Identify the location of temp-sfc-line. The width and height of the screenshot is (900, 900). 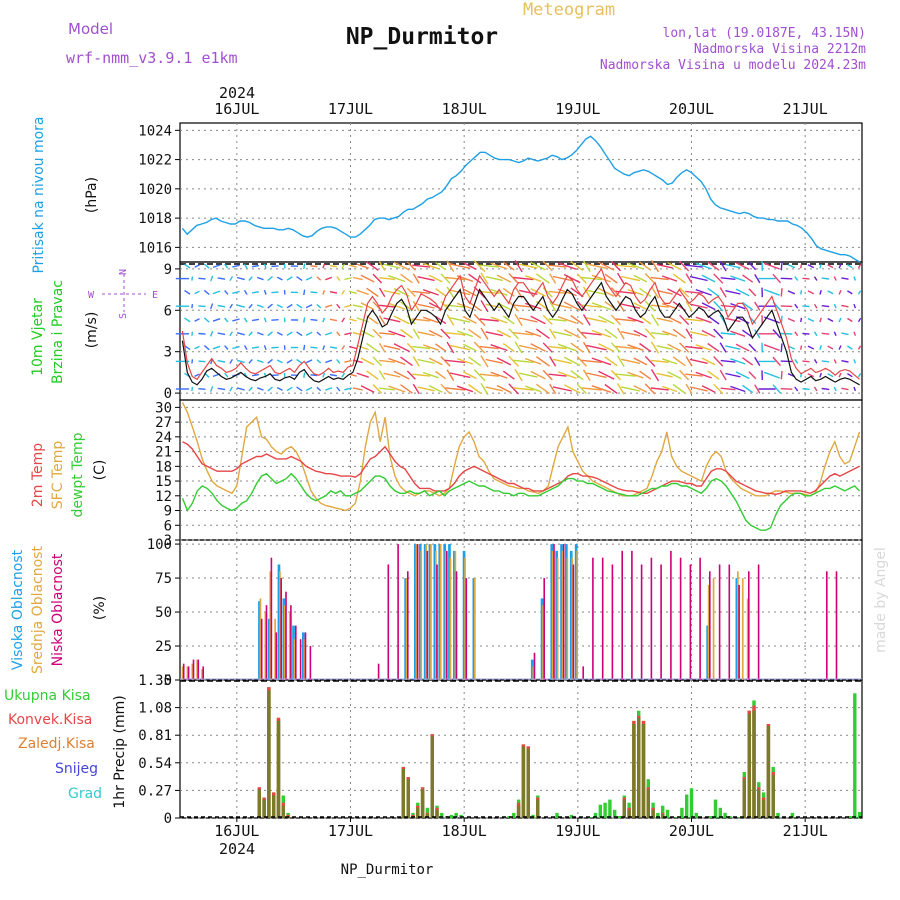
(521, 457).